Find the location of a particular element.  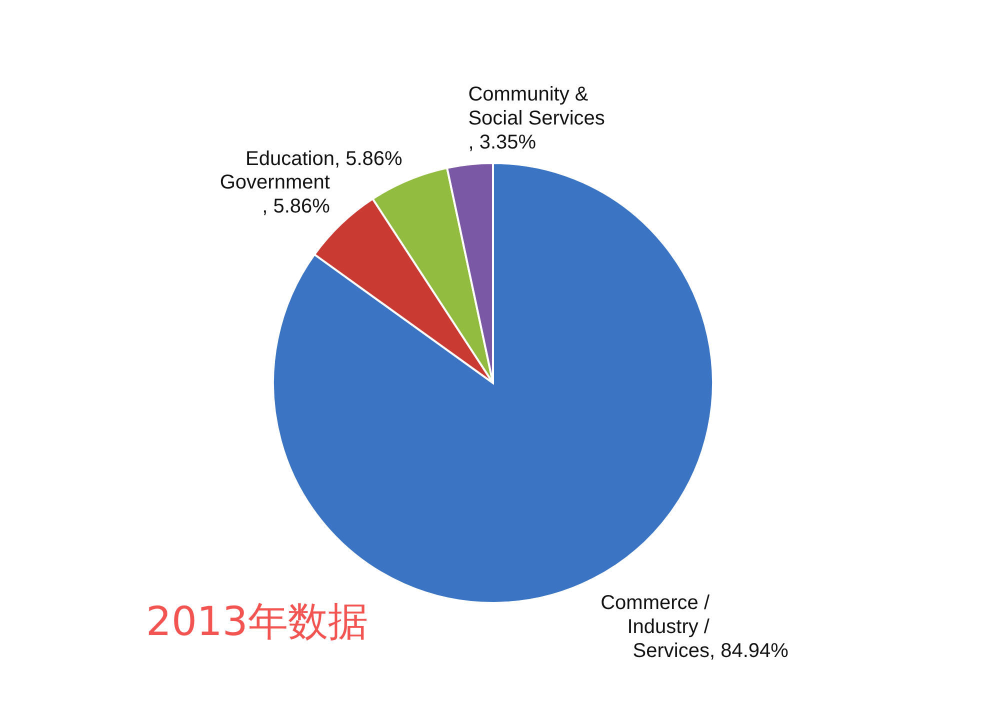

slice-label: Government is located at coordinates (275, 182).